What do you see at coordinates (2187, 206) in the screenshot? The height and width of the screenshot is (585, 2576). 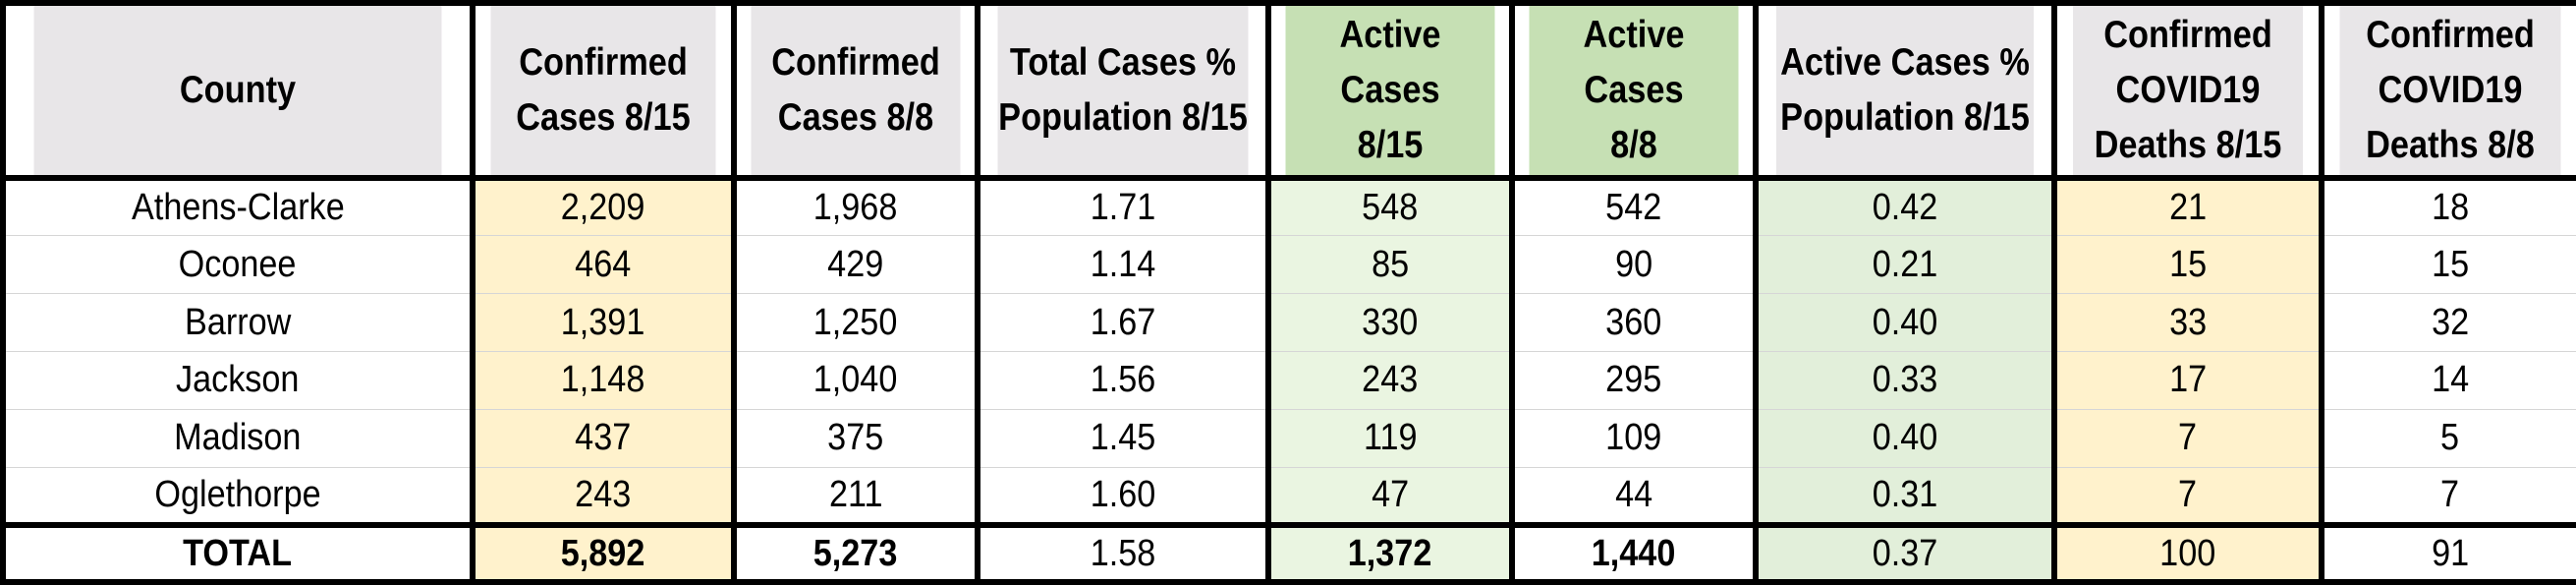 I see `cell-confirmed-deaths-8-15: 21` at bounding box center [2187, 206].